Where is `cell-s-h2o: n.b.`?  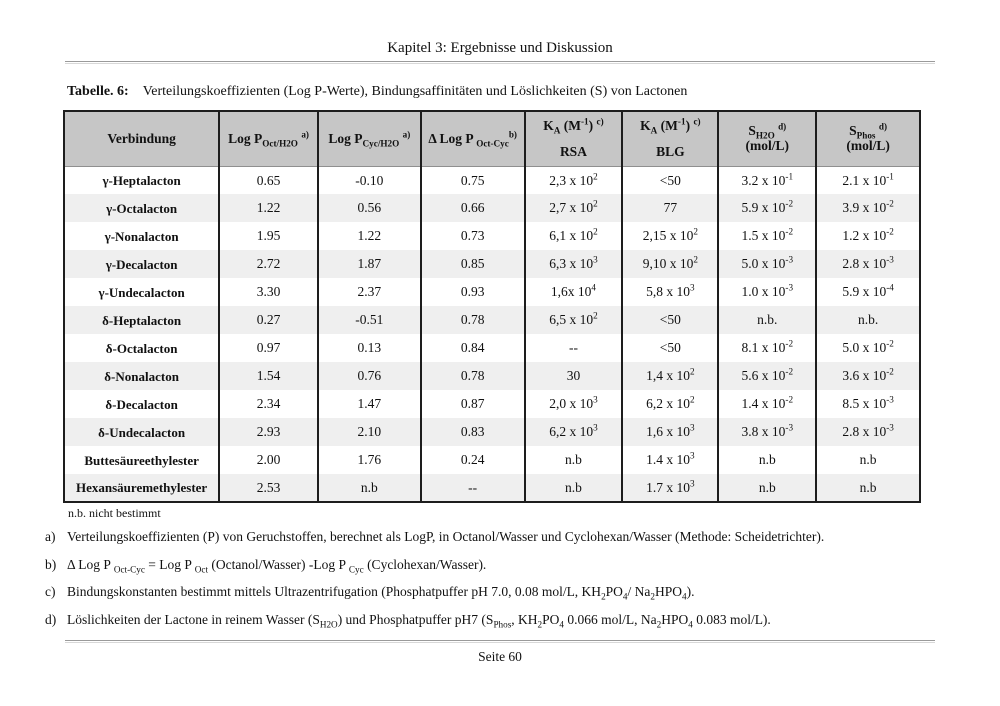
cell-s-h2o: n.b. is located at coordinates (767, 320).